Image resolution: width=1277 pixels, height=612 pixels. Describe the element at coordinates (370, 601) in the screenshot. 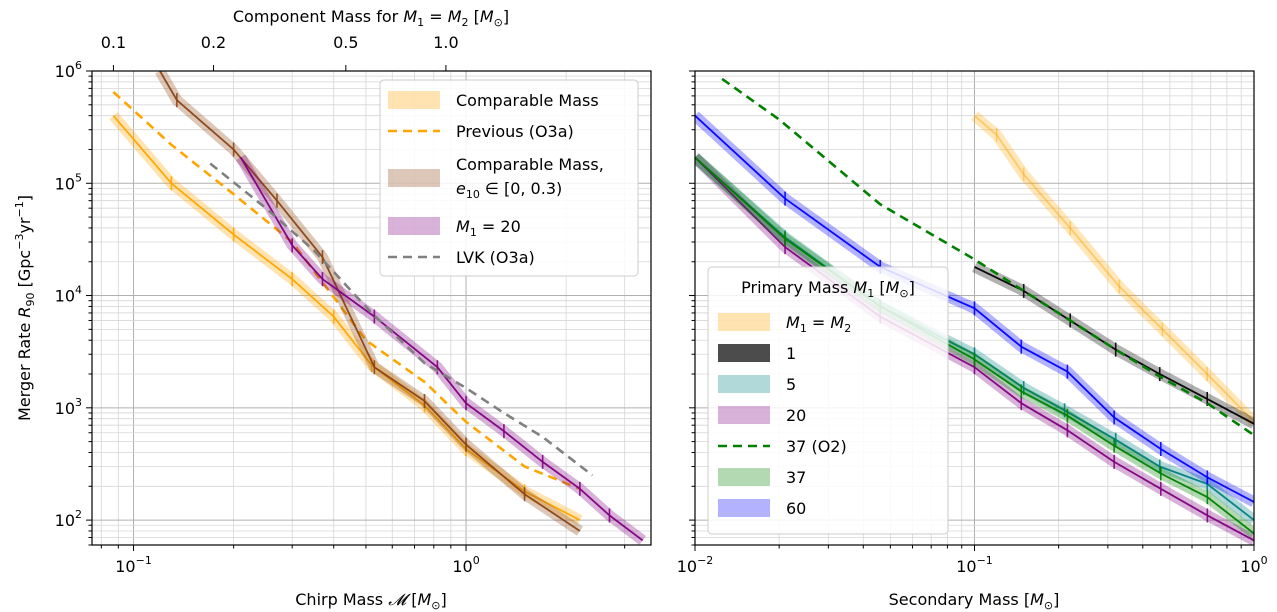

I see `left-x-axis-title: Chirp Mass 𝓜 [M⊙]` at that location.